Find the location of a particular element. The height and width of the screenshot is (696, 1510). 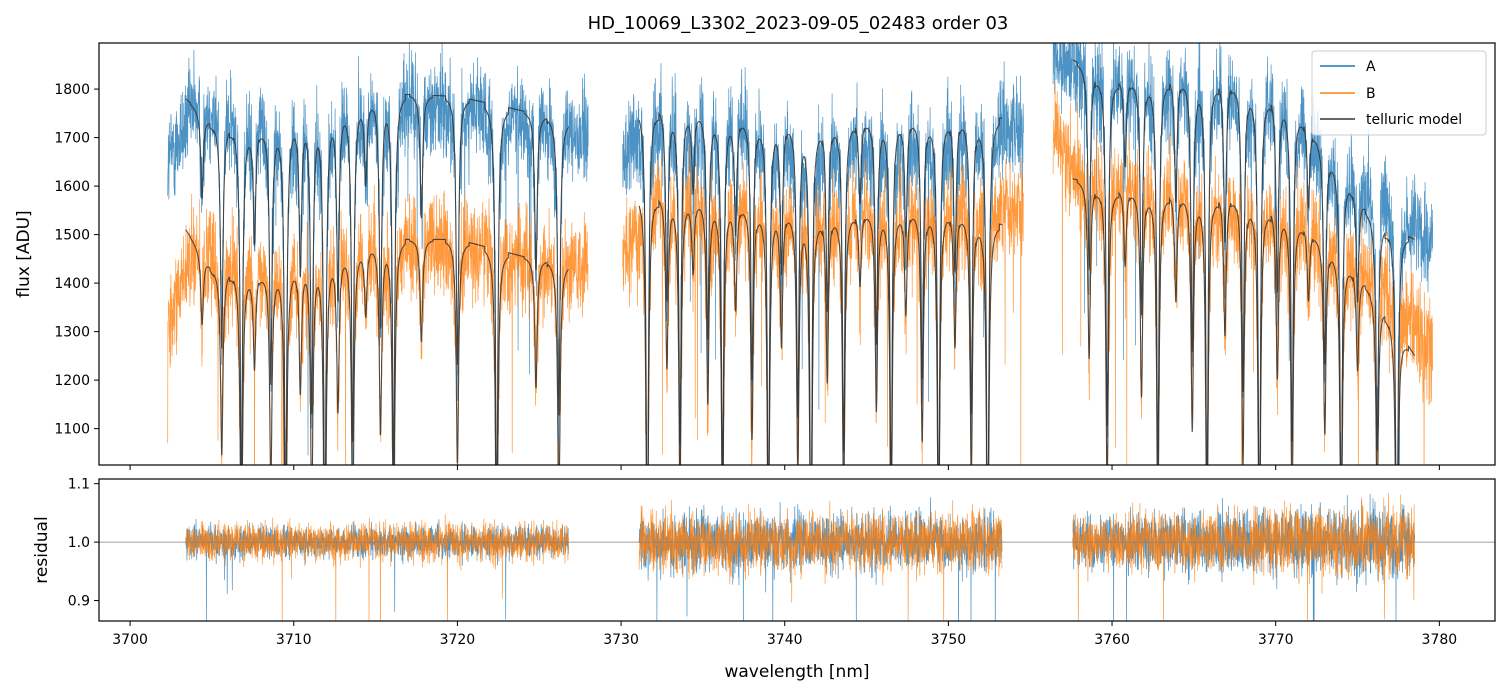

top-y-tick-label: 1600 is located at coordinates (72, 187).